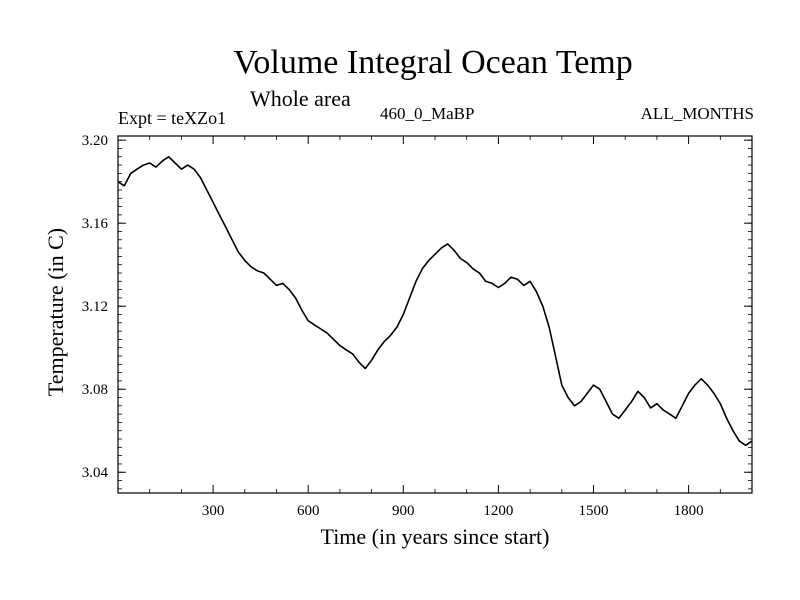 This screenshot has height=600, width=800. Describe the element at coordinates (697, 113) in the screenshot. I see `months-label: ALL_MONTHS` at that location.